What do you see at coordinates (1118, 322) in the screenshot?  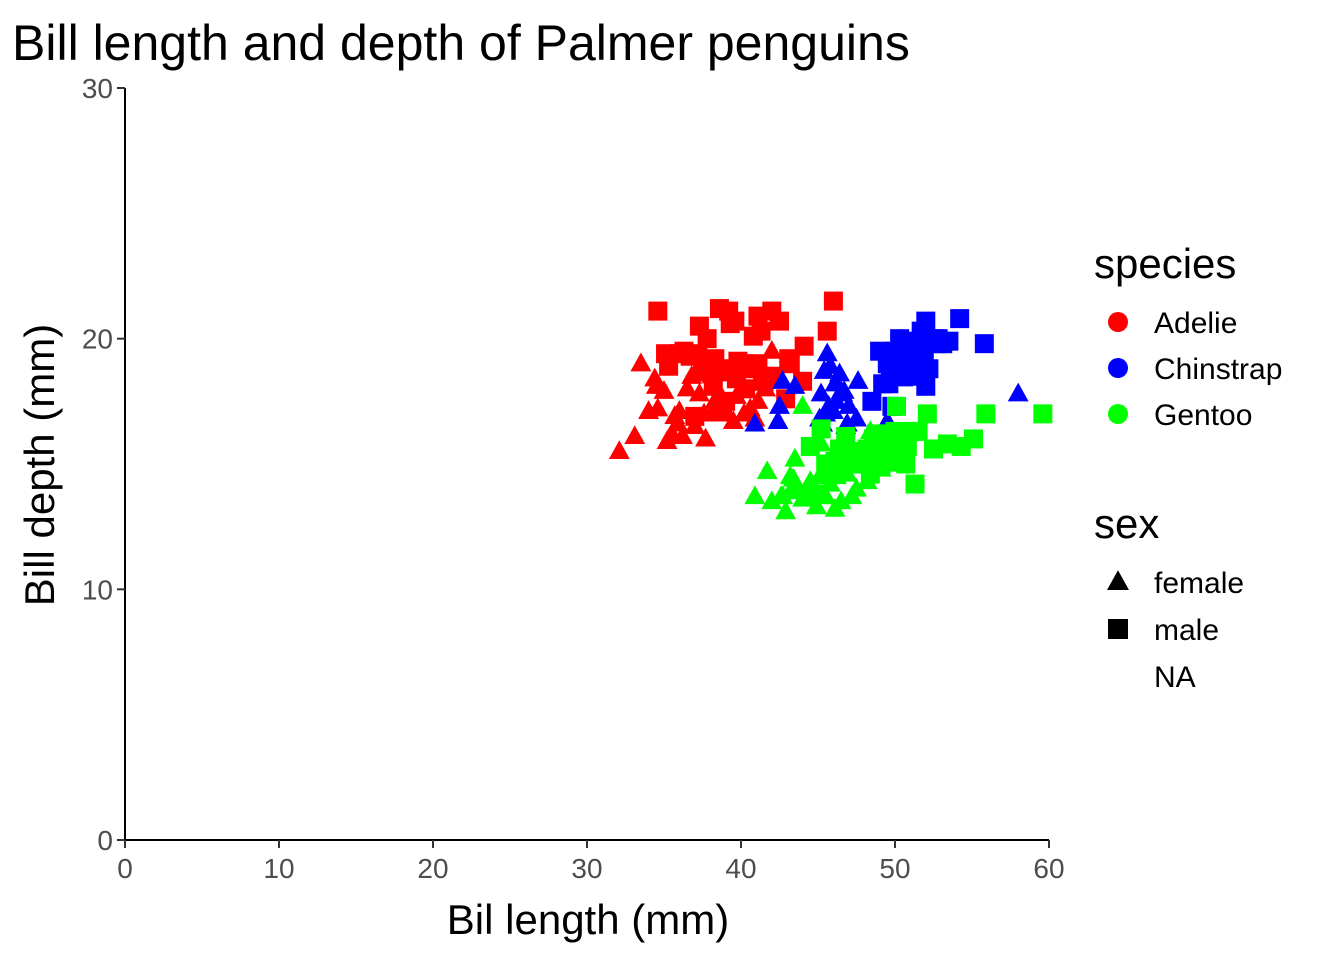 I see `legend-key-adelie` at bounding box center [1118, 322].